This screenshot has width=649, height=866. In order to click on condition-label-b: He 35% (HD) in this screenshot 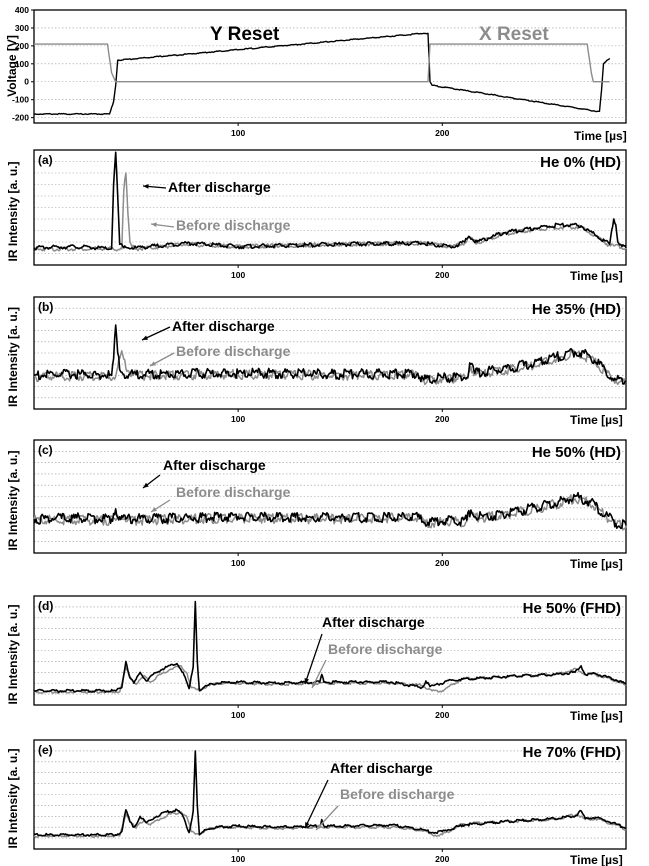, I will do `click(576, 309)`.